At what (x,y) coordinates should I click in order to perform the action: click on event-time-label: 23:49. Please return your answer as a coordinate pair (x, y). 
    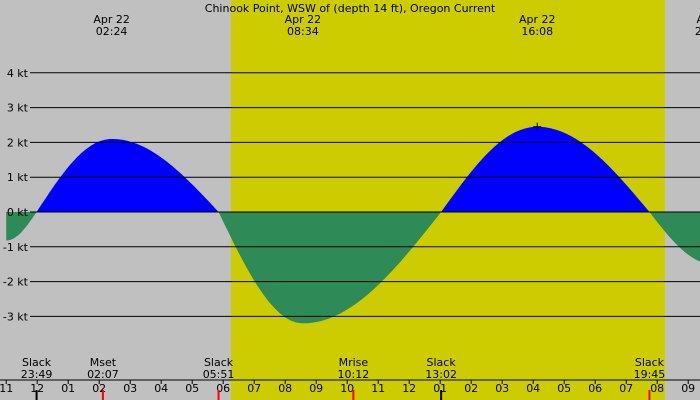
    Looking at the image, I should click on (37, 374).